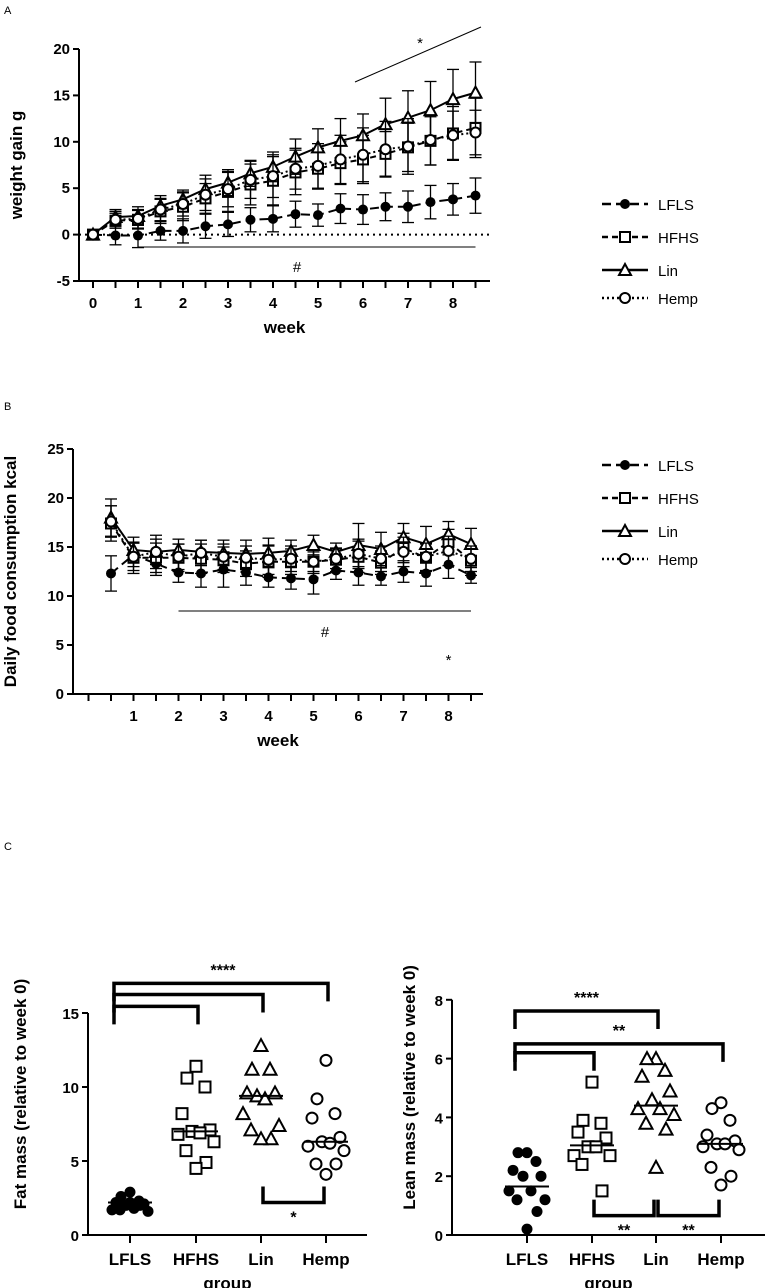 Image resolution: width=767 pixels, height=1288 pixels. What do you see at coordinates (7, 407) in the screenshot?
I see `panel-label: B` at bounding box center [7, 407].